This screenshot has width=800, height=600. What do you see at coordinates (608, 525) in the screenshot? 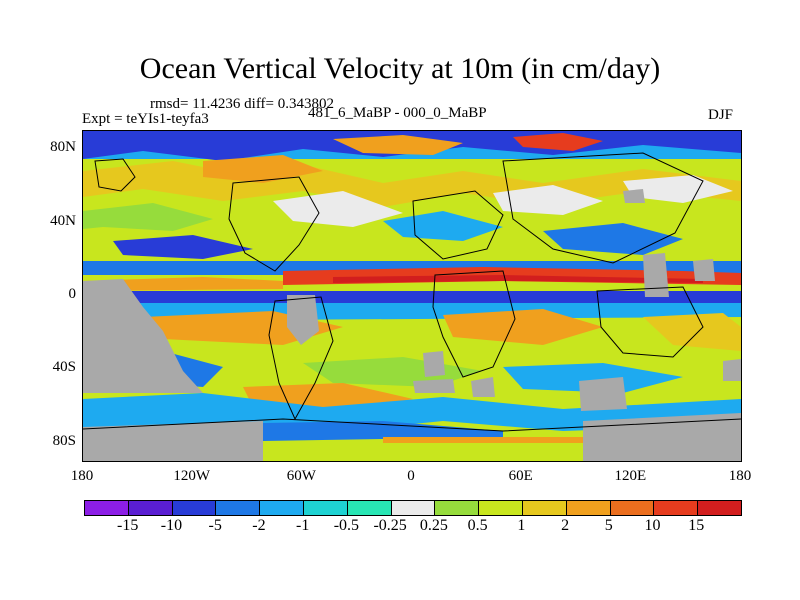
I see `colorbar-label: 5` at bounding box center [608, 525].